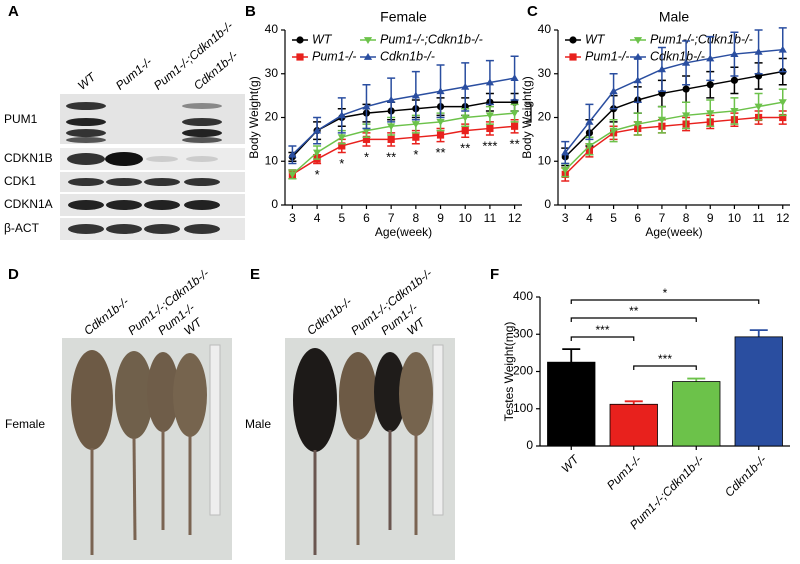  What do you see at coordinates (624, 472) in the screenshot?
I see `x-tick-label: Pum1-/-` at bounding box center [624, 472].